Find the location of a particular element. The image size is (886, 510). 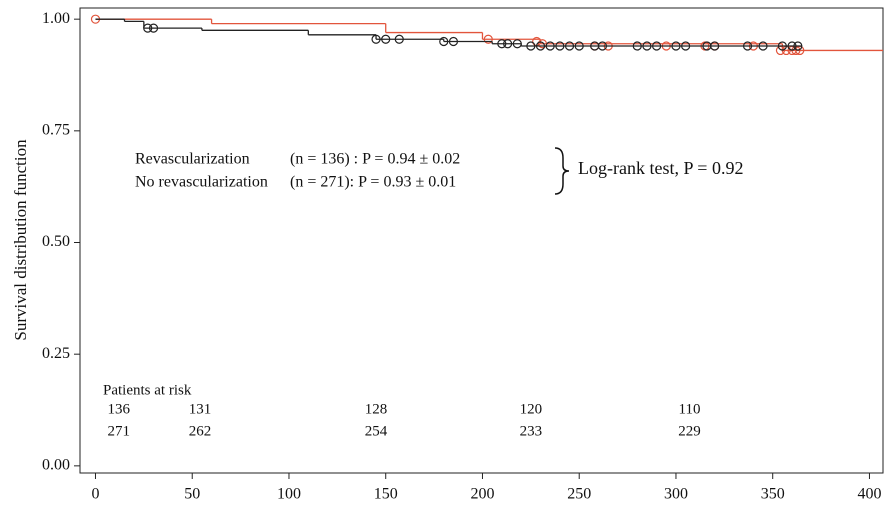

legend-stat: (n = 136) : P = 0.94 ± 0.02 is located at coordinates (375, 159).